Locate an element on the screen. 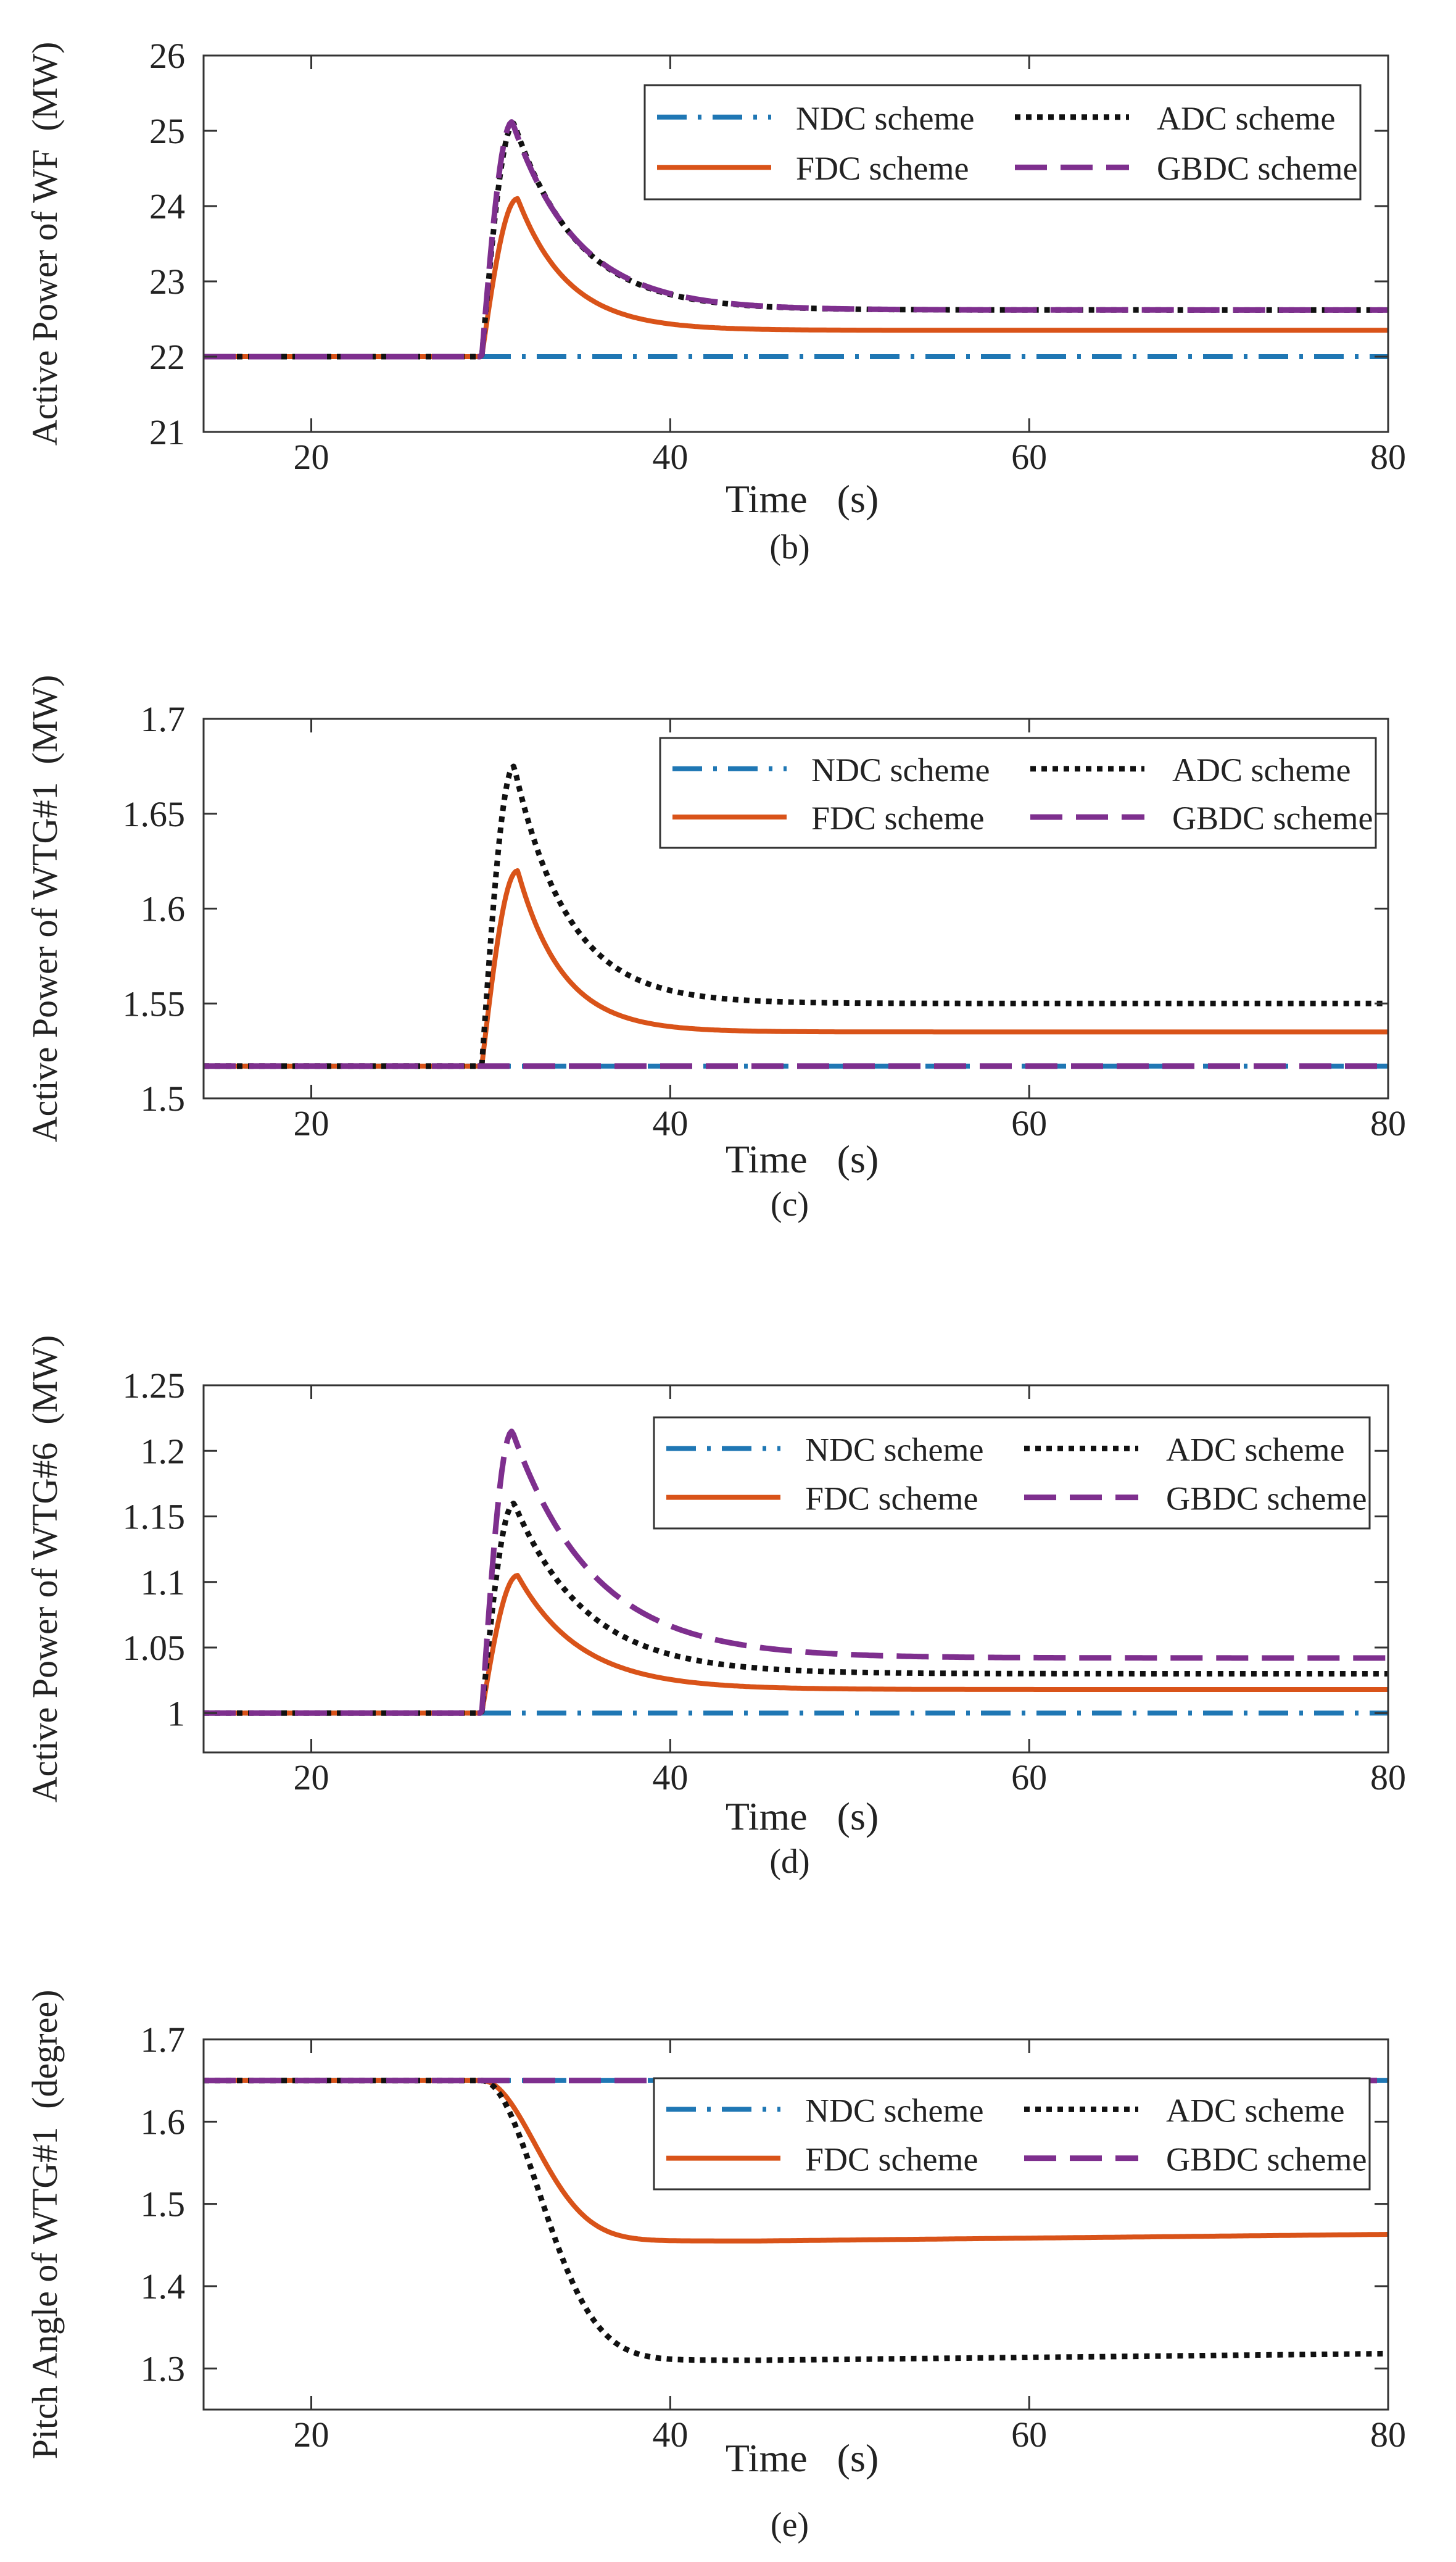 The image size is (1456, 2562). y-tick-label: 25 is located at coordinates (167, 131).